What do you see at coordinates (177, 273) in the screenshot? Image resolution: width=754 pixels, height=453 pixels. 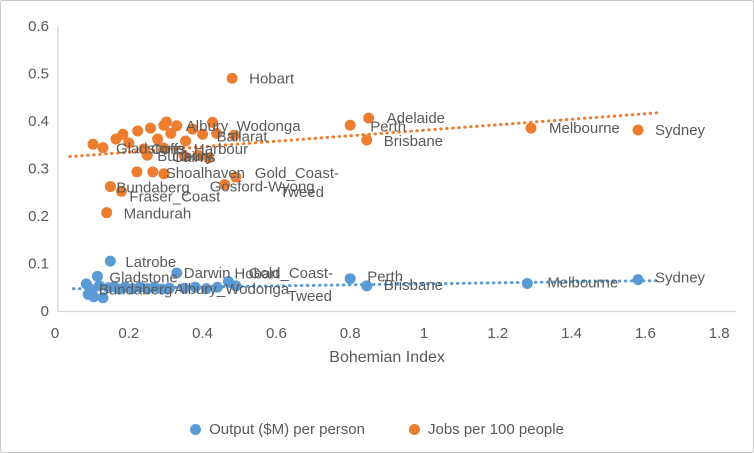 I see `point-darwin` at bounding box center [177, 273].